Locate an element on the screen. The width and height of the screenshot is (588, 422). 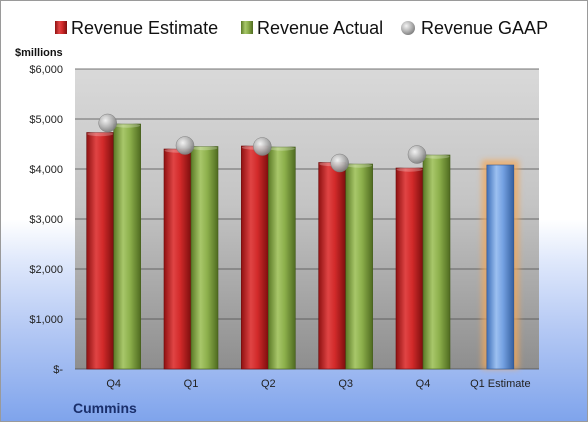
y-tick-label: $5,000 is located at coordinates (46, 120).